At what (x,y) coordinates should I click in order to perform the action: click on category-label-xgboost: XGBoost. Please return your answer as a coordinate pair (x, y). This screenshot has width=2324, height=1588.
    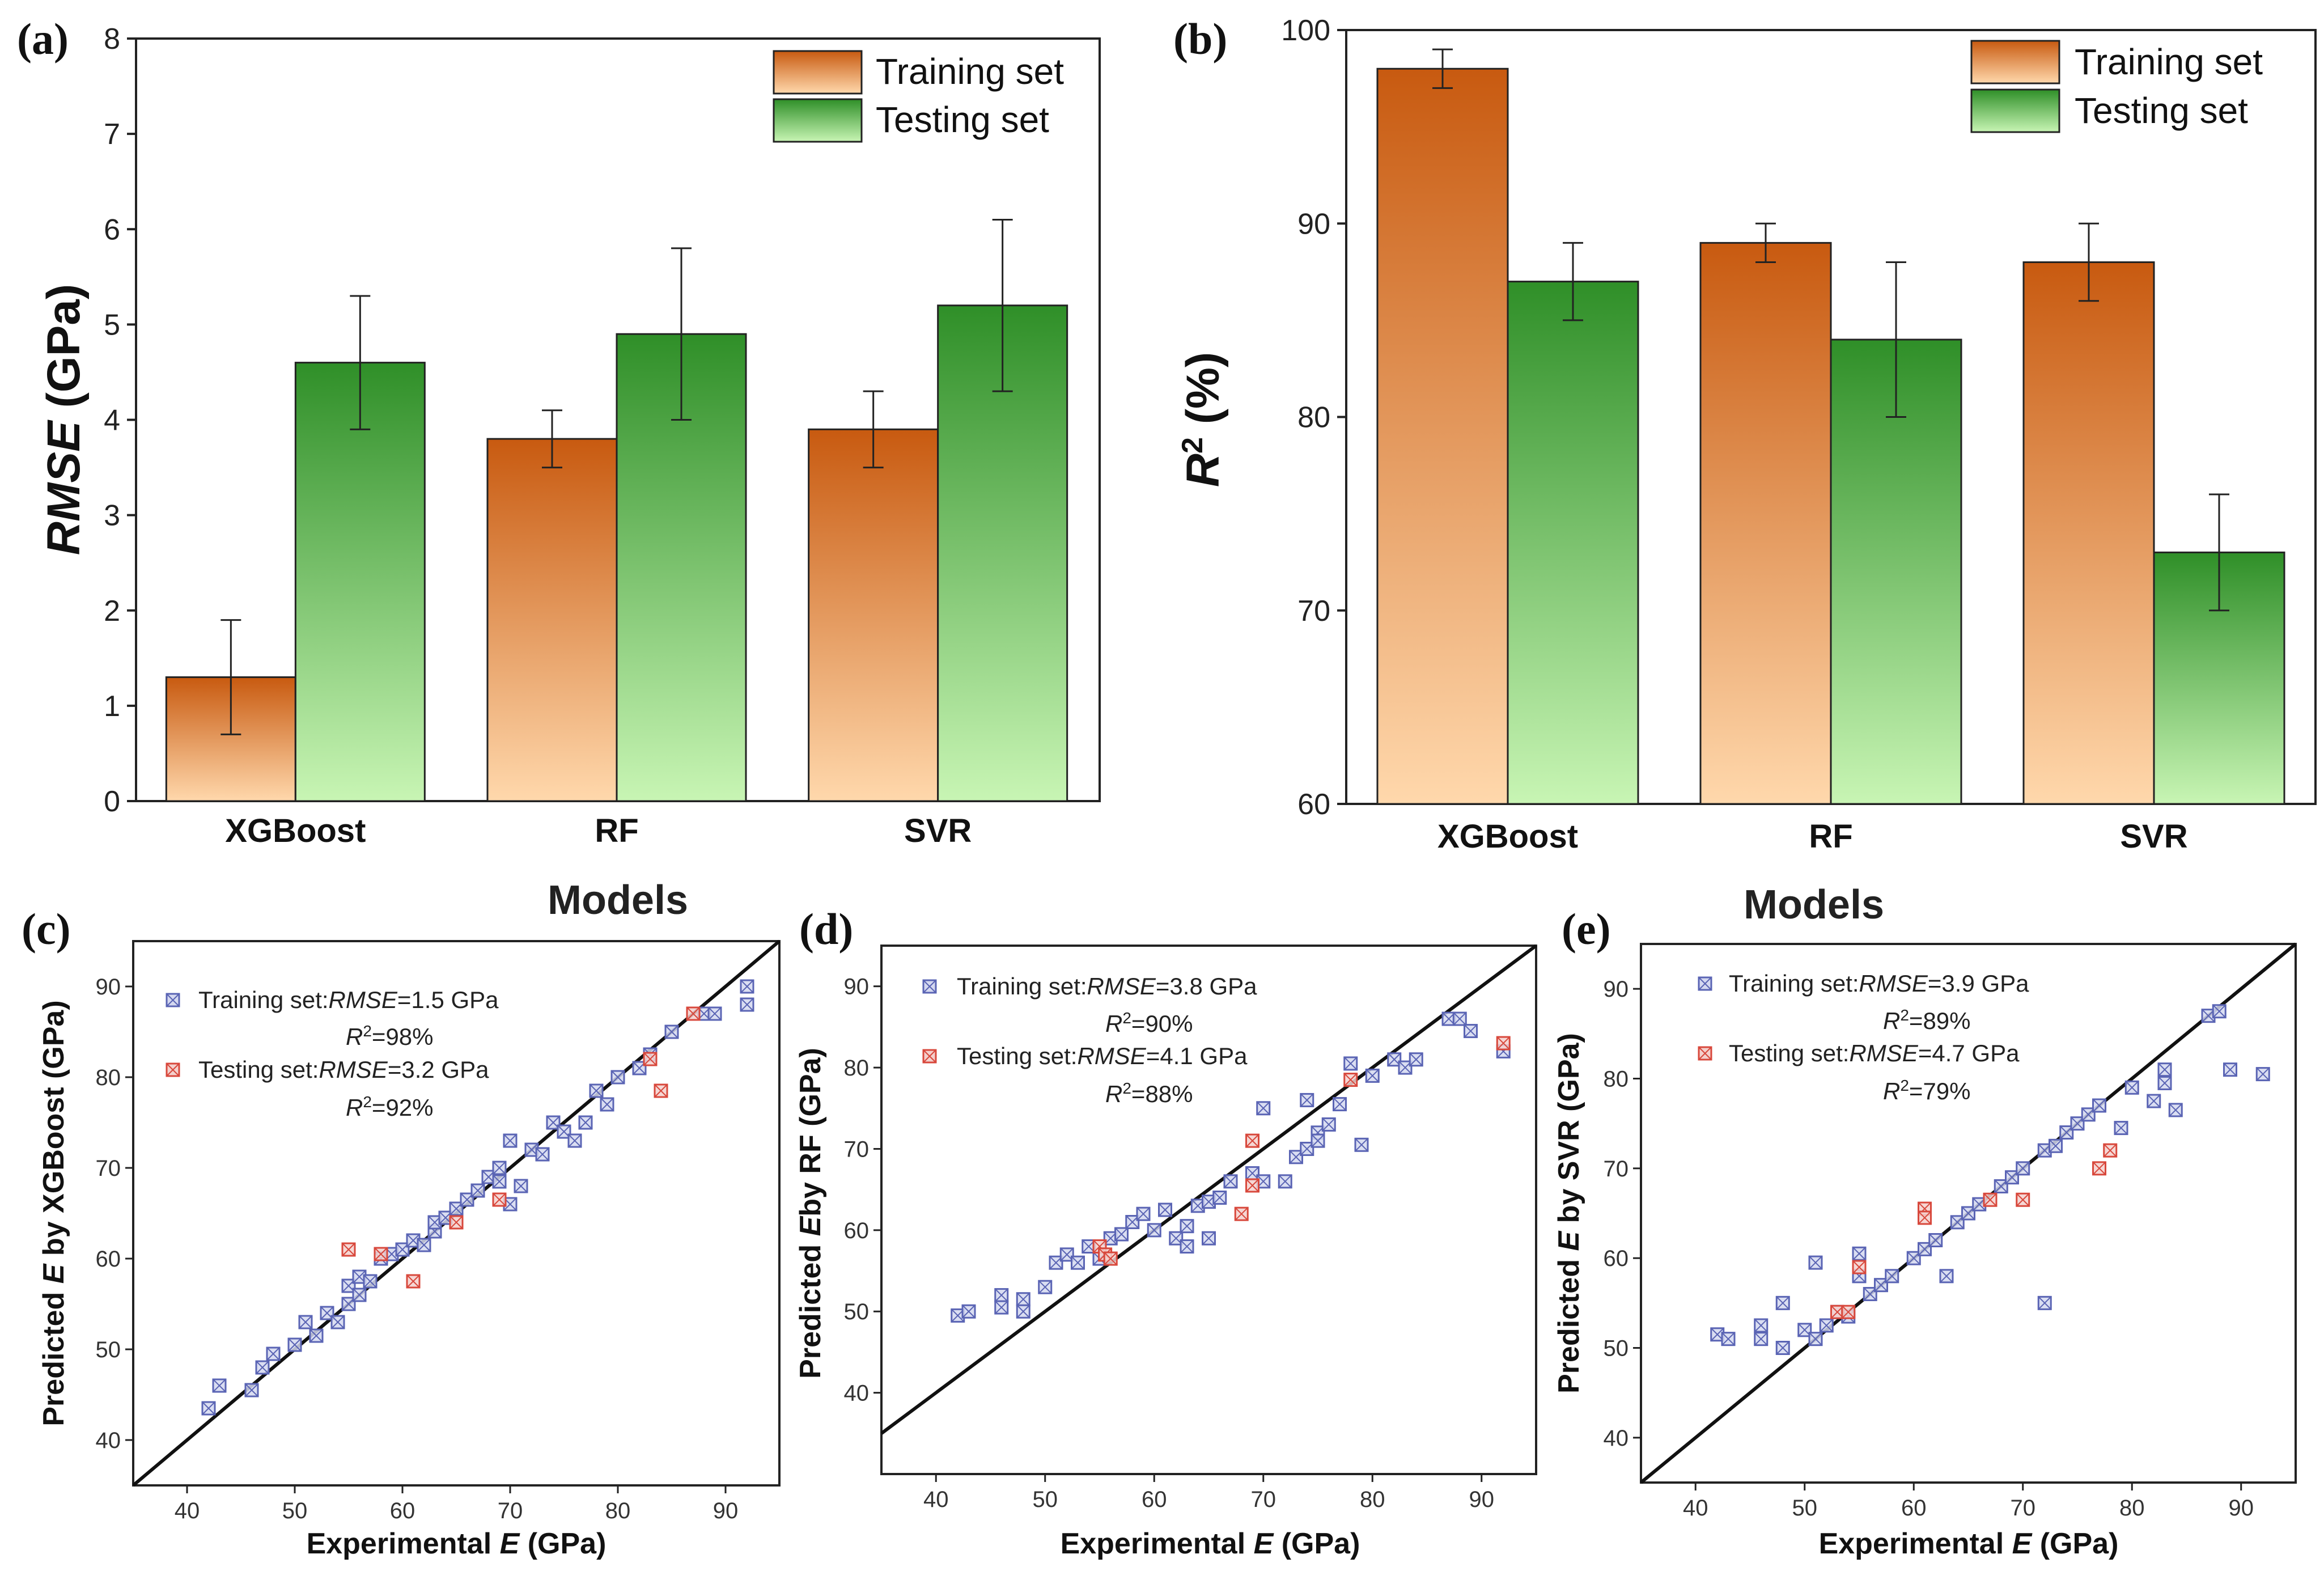
    Looking at the image, I should click on (295, 831).